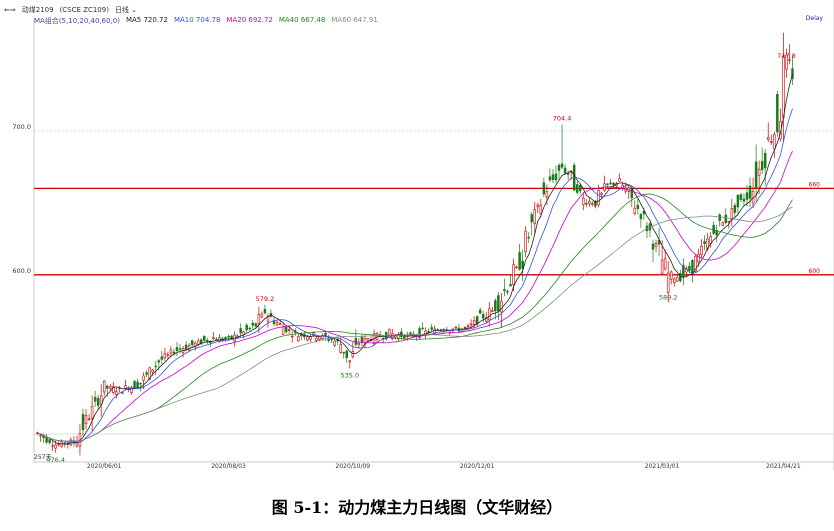 This screenshot has height=531, width=834. Describe the element at coordinates (350, 375) in the screenshot. I see `price-annotation: 535.0` at that location.